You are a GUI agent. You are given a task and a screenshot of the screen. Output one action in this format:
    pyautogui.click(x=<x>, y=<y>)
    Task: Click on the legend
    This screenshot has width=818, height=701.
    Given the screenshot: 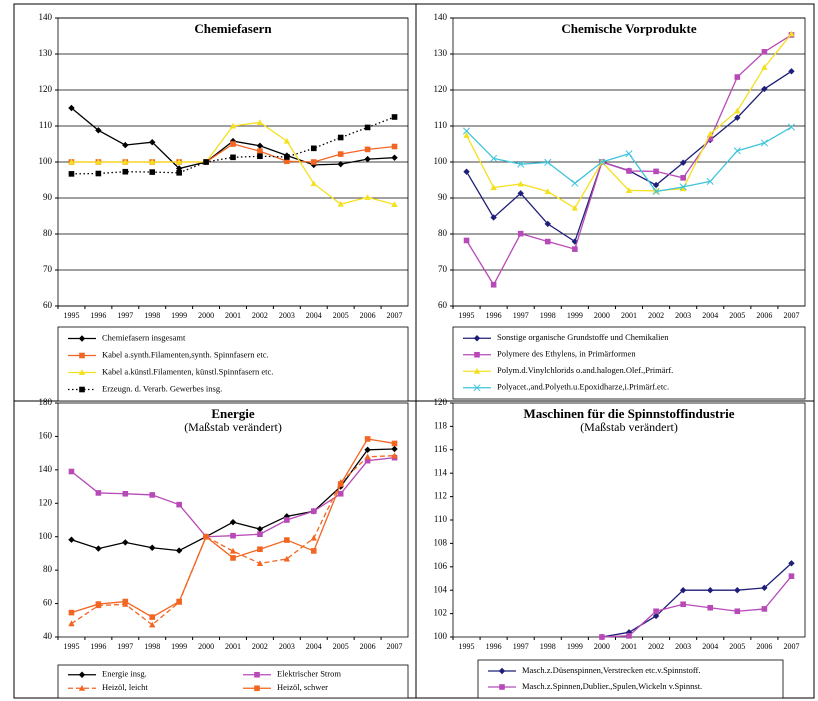 What is the action you would take?
    pyautogui.click(x=629, y=363)
    